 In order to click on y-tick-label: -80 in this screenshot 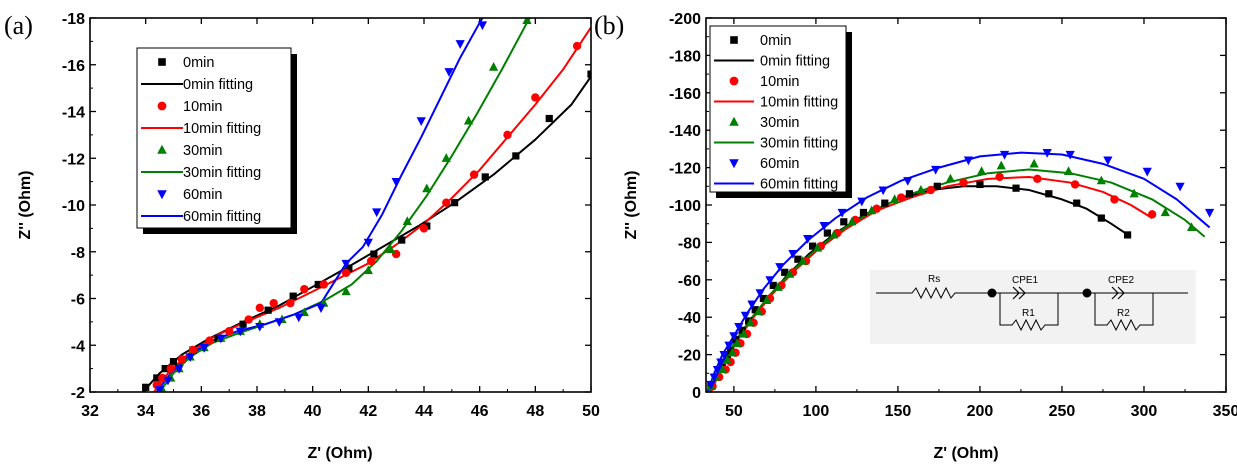, I will do `click(689, 243)`.